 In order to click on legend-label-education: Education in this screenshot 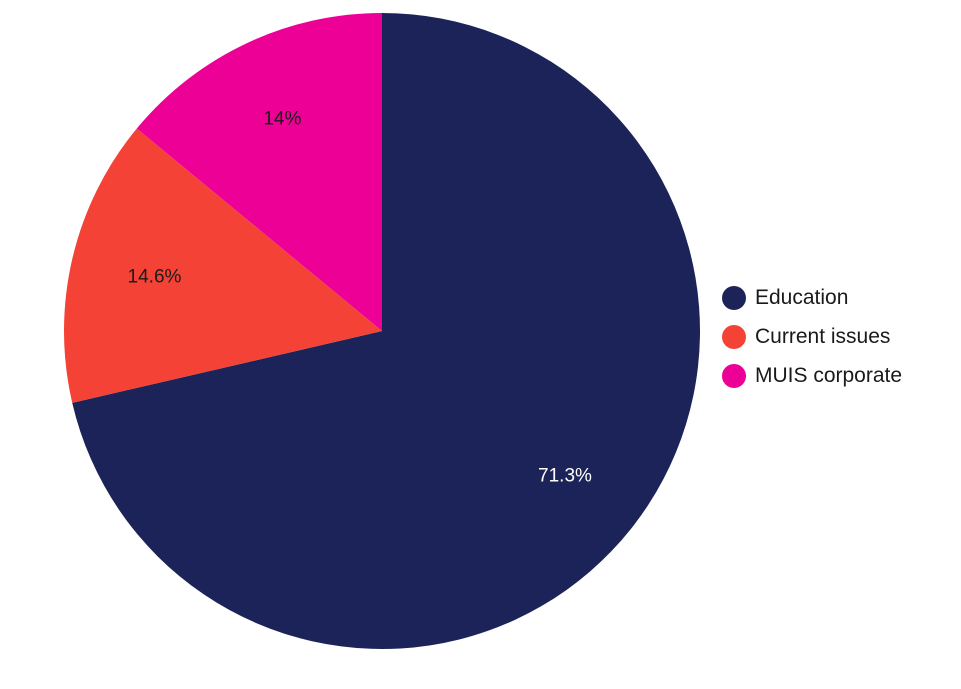, I will do `click(802, 297)`.